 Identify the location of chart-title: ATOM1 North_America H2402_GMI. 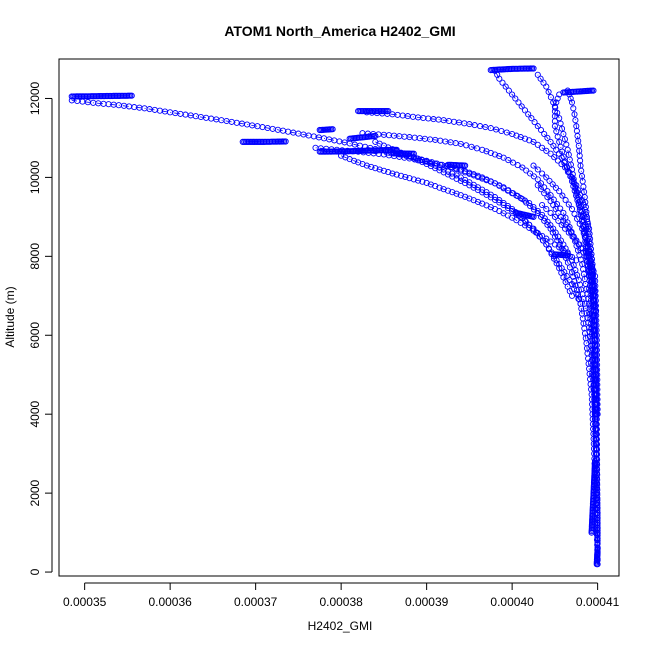
(339, 31).